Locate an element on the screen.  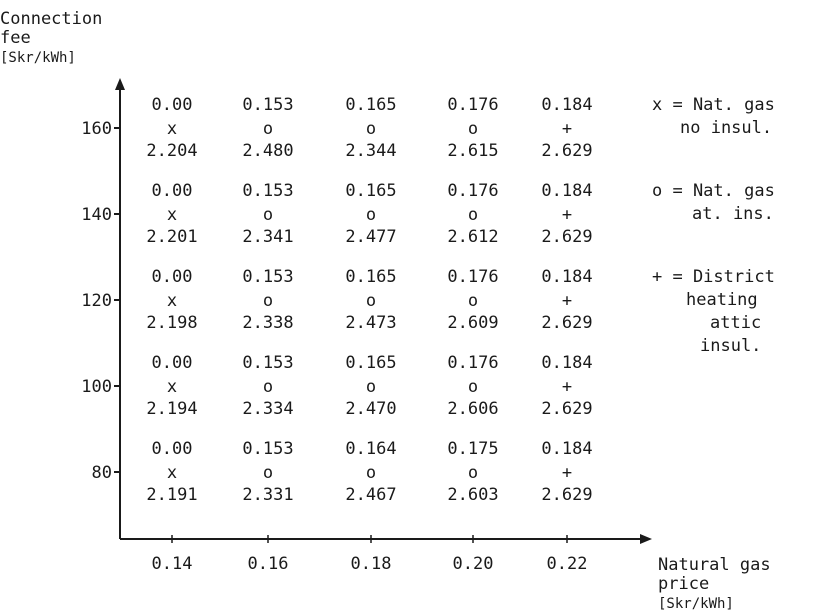
cell-bottom-value: 2.334 is located at coordinates (267, 409).